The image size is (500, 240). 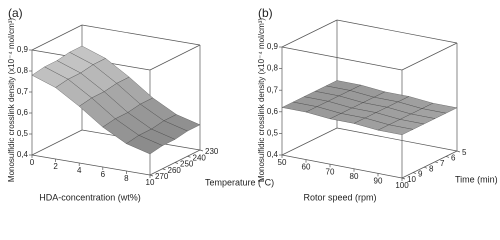 I want to click on y-tick-label: 6, so click(x=453, y=158).